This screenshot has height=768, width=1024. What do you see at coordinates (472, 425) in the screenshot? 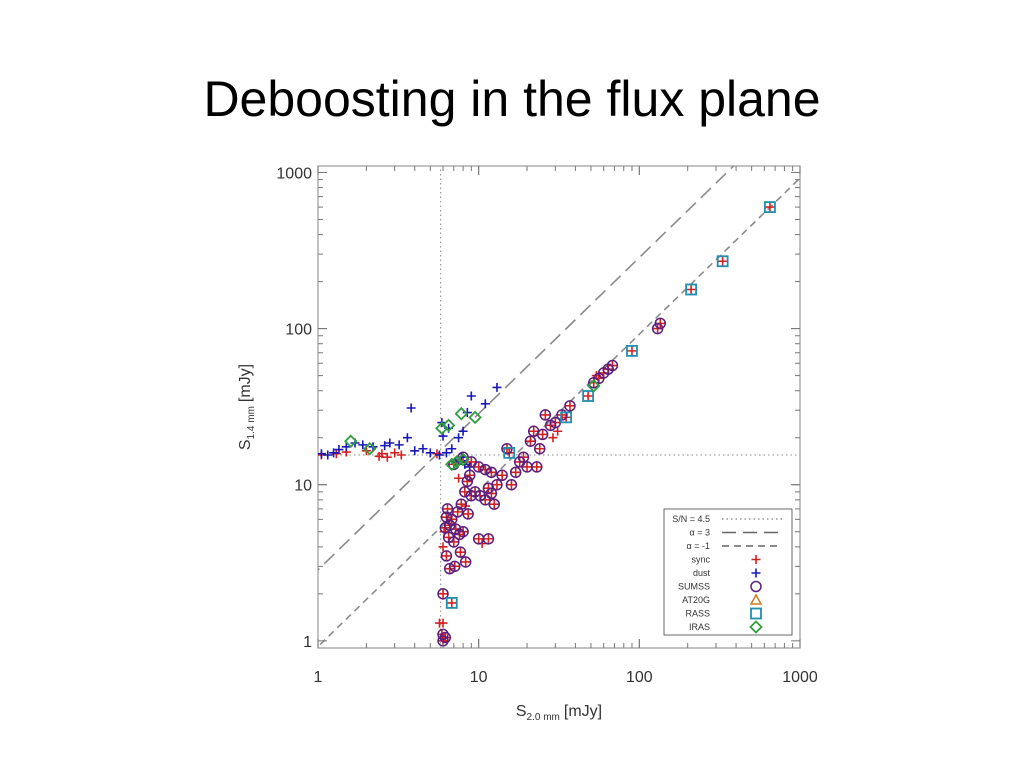
I see `series-iras` at bounding box center [472, 425].